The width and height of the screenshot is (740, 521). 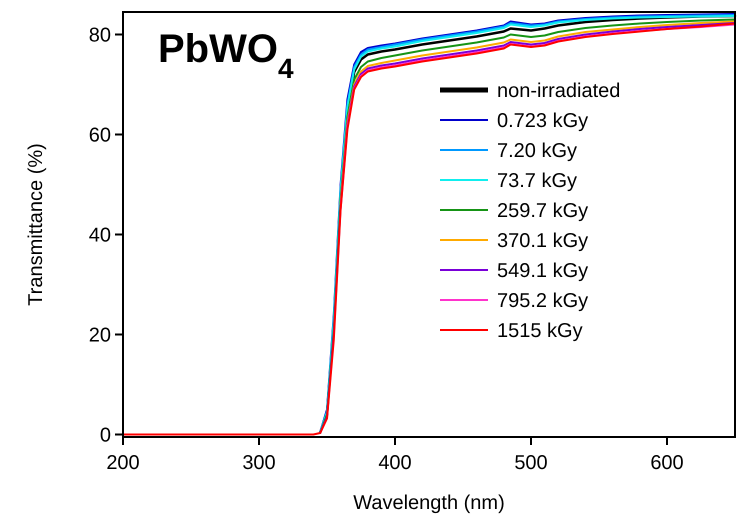 What do you see at coordinates (542, 241) in the screenshot?
I see `legend-label: 370.1 kGy` at bounding box center [542, 241].